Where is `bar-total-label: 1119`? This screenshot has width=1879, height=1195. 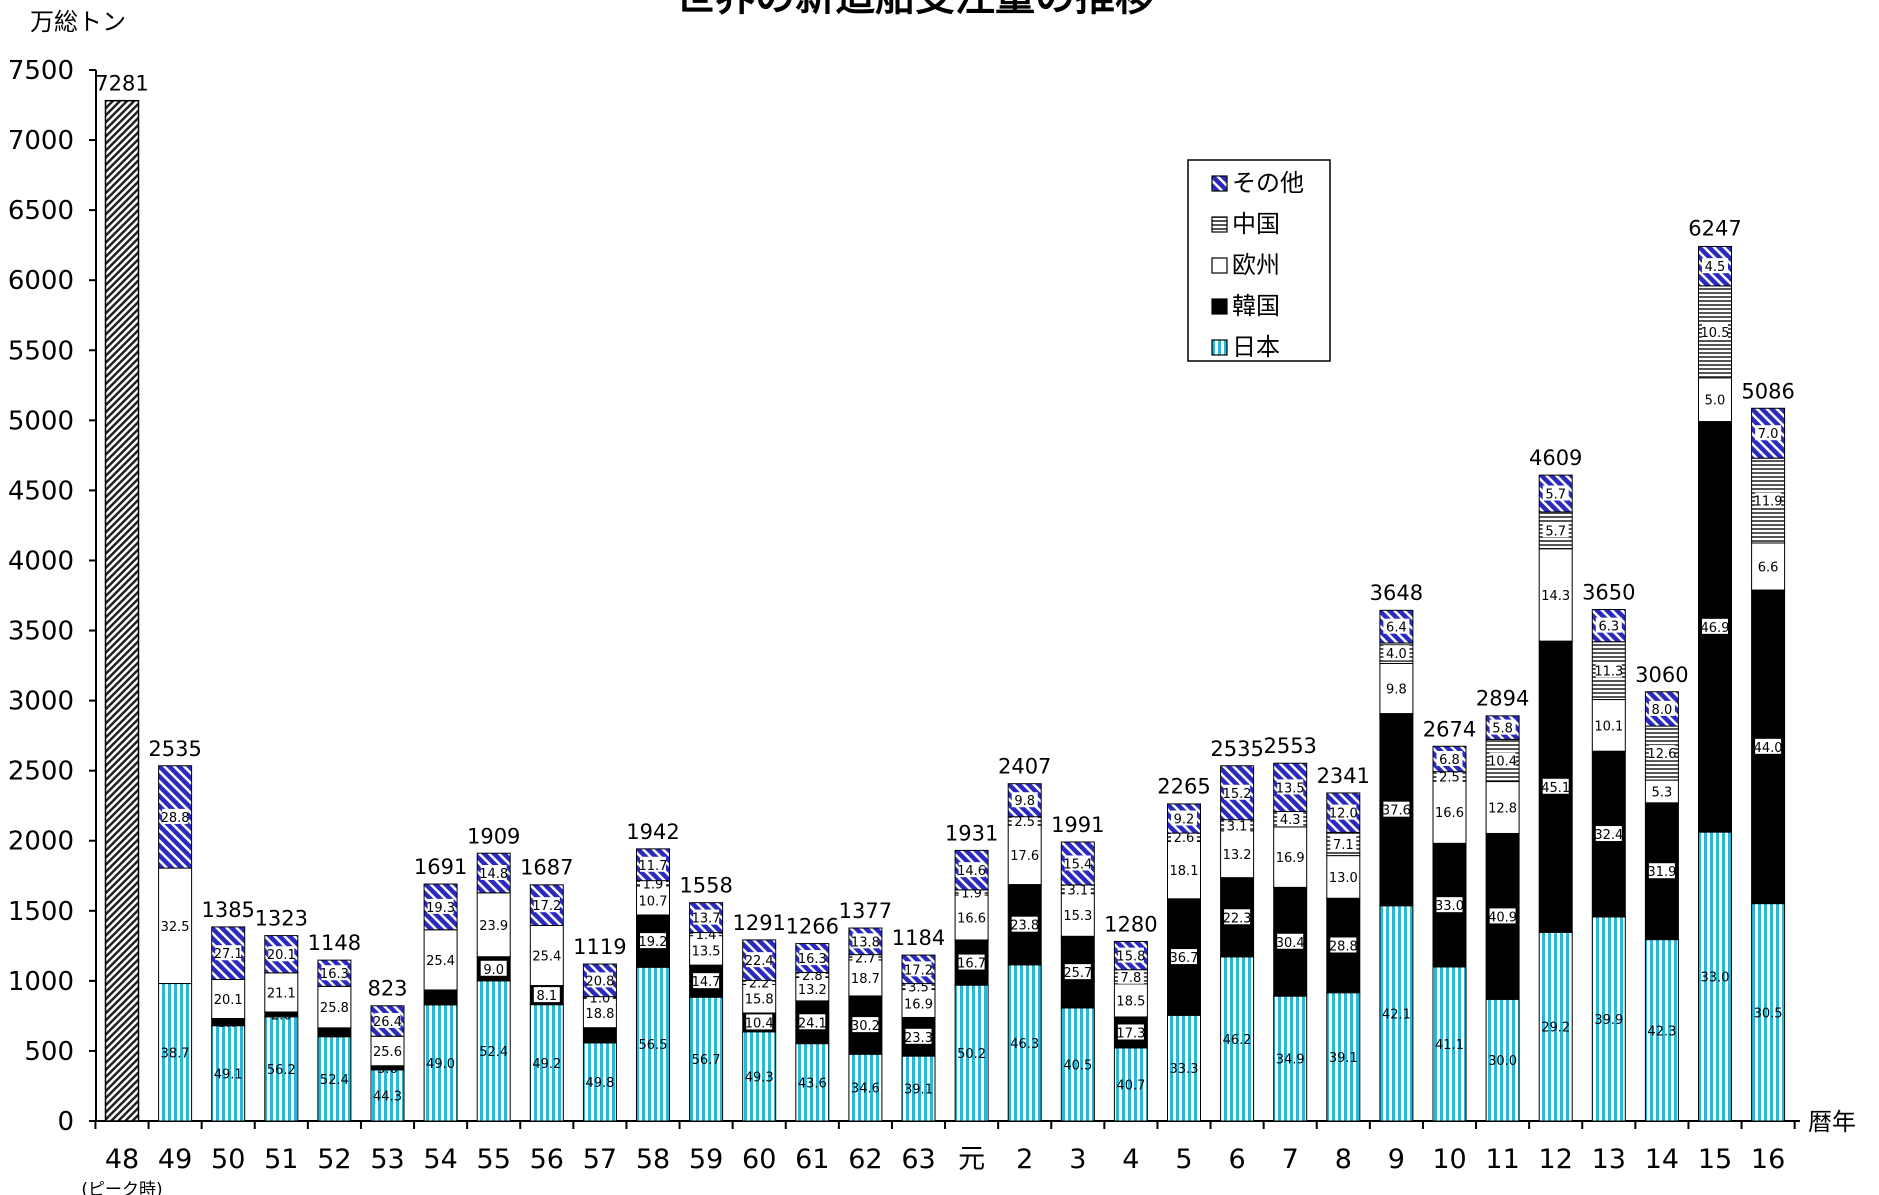 bar-total-label: 1119 is located at coordinates (599, 947).